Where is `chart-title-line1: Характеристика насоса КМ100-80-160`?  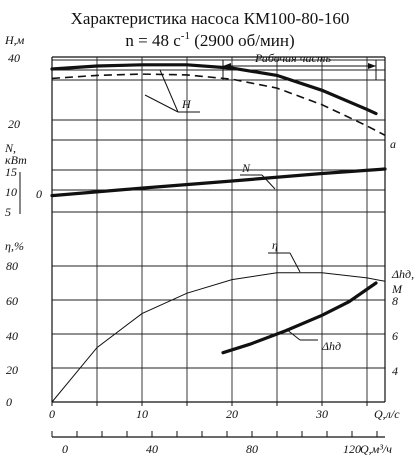 chart-title-line1: Характеристика насоса КМ100-80-160 is located at coordinates (210, 18).